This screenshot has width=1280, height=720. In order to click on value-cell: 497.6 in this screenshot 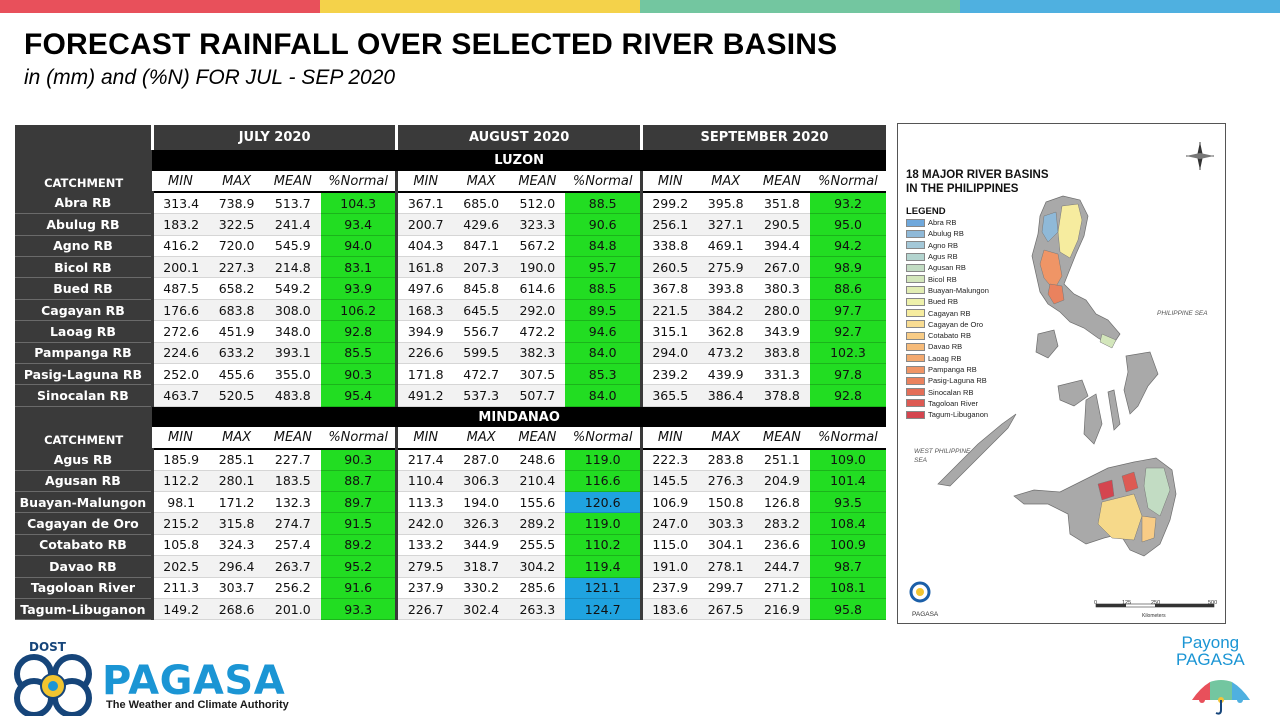, I will do `click(424, 288)`.